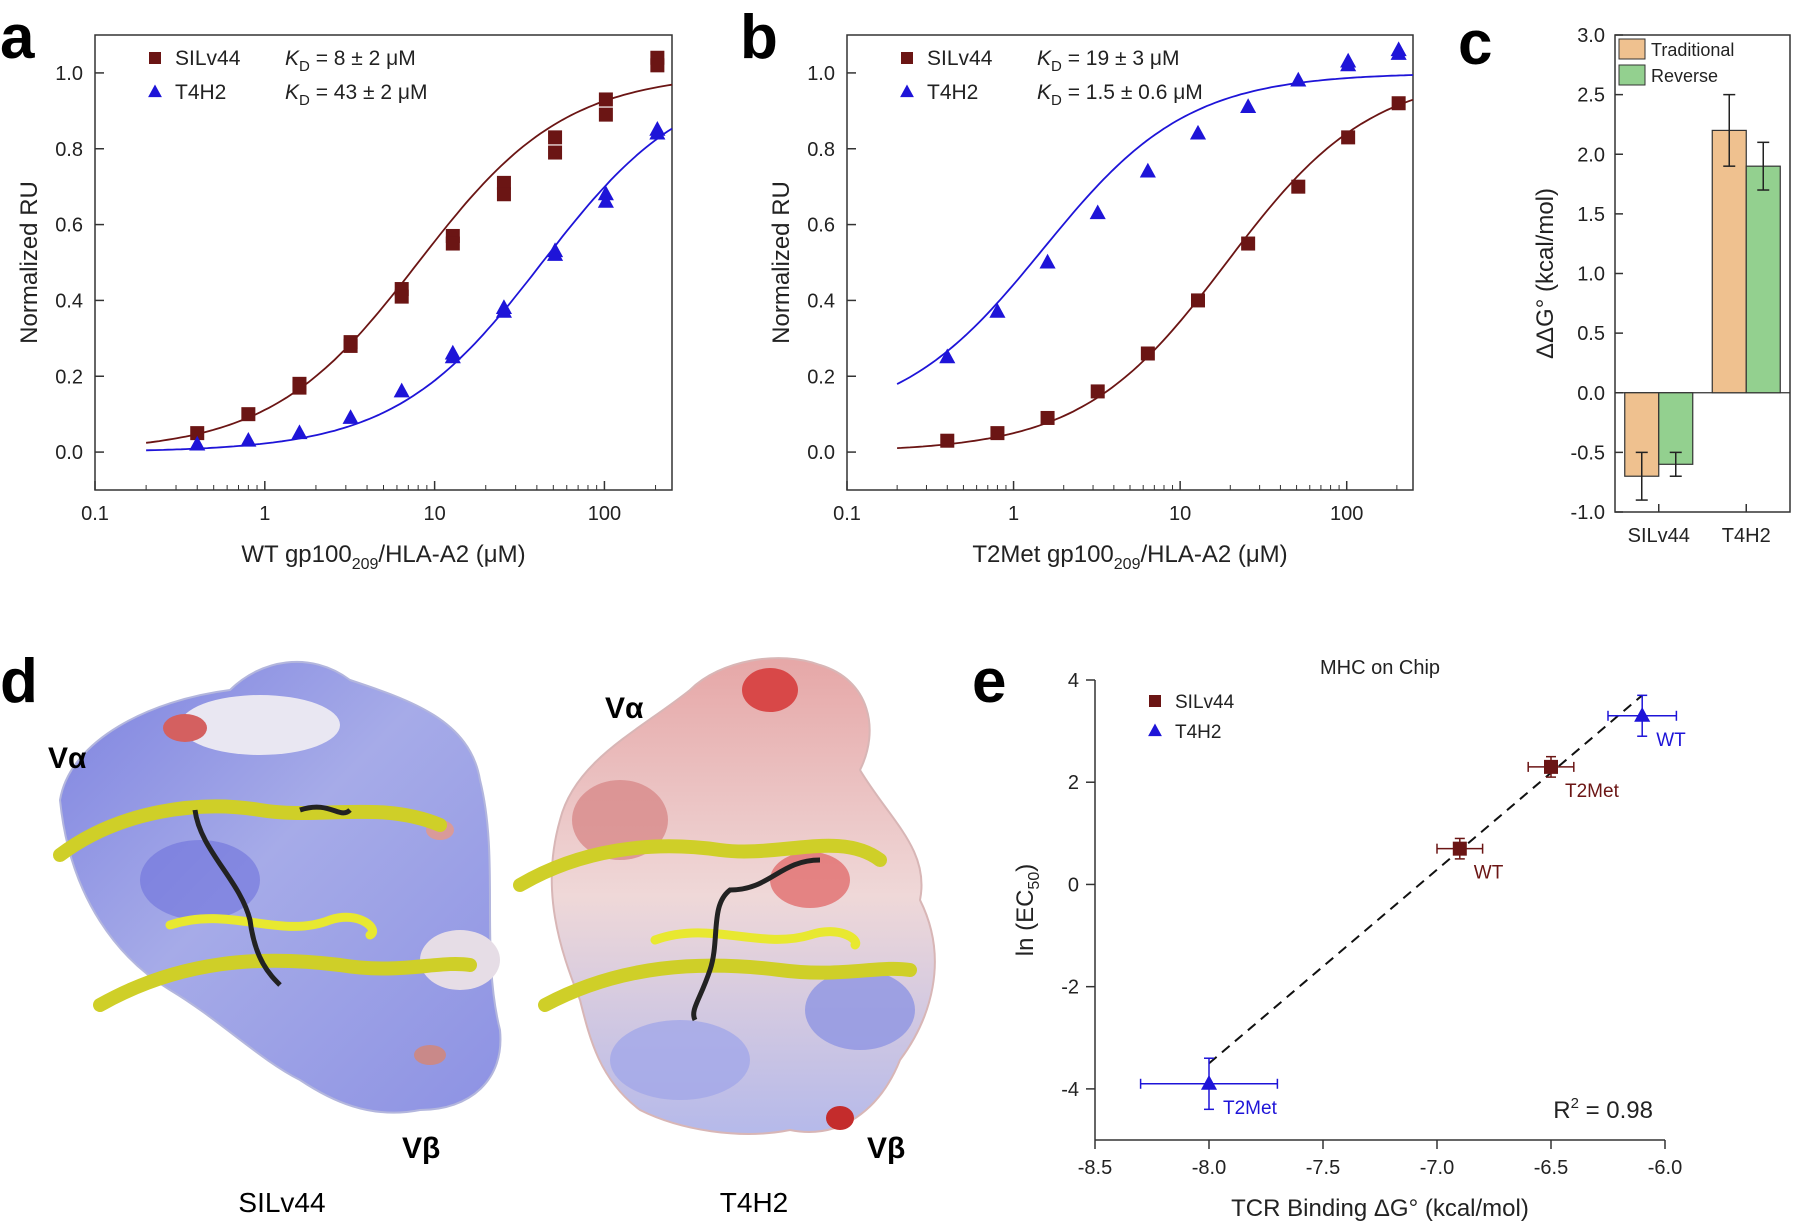  I want to click on x-tick-label: -8.5, so click(1095, 1168).